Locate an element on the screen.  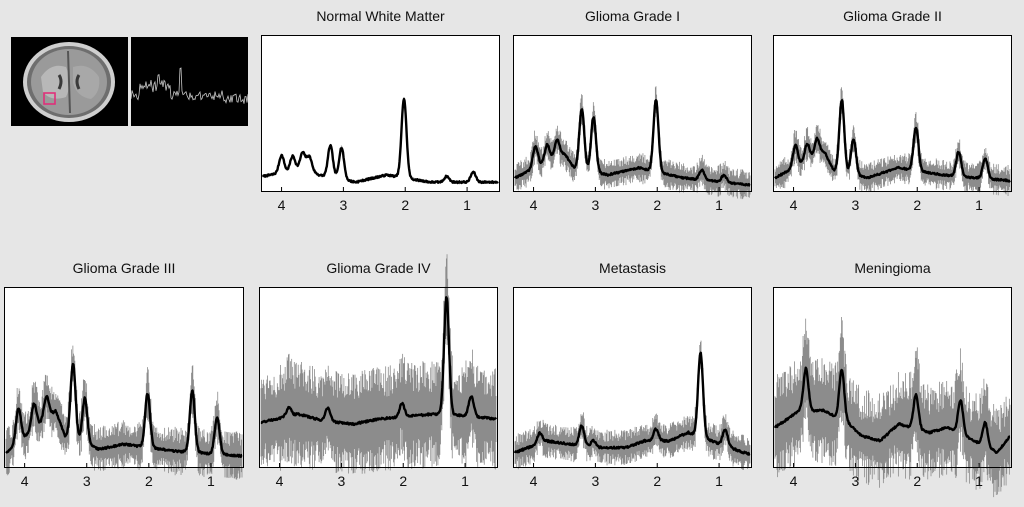
chart-glioma-grade-i: Glioma Grade I 4 3 2 1 is located at coordinates (632, 119).